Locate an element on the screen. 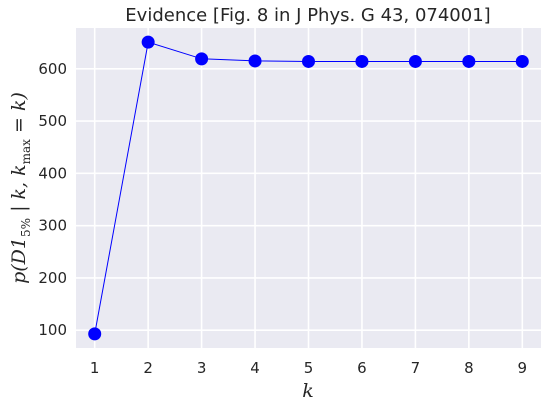  x-tick-label: 6 is located at coordinates (362, 368).